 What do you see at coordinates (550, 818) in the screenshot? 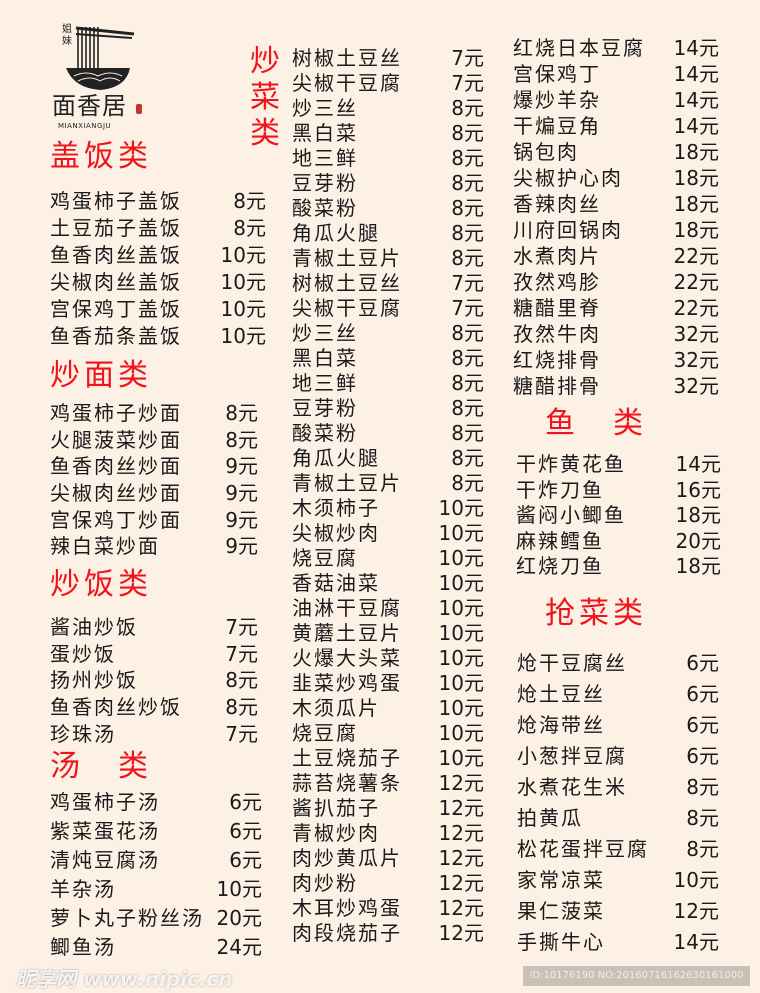
I see `menu-item-name: 拍黄瓜` at bounding box center [550, 818].